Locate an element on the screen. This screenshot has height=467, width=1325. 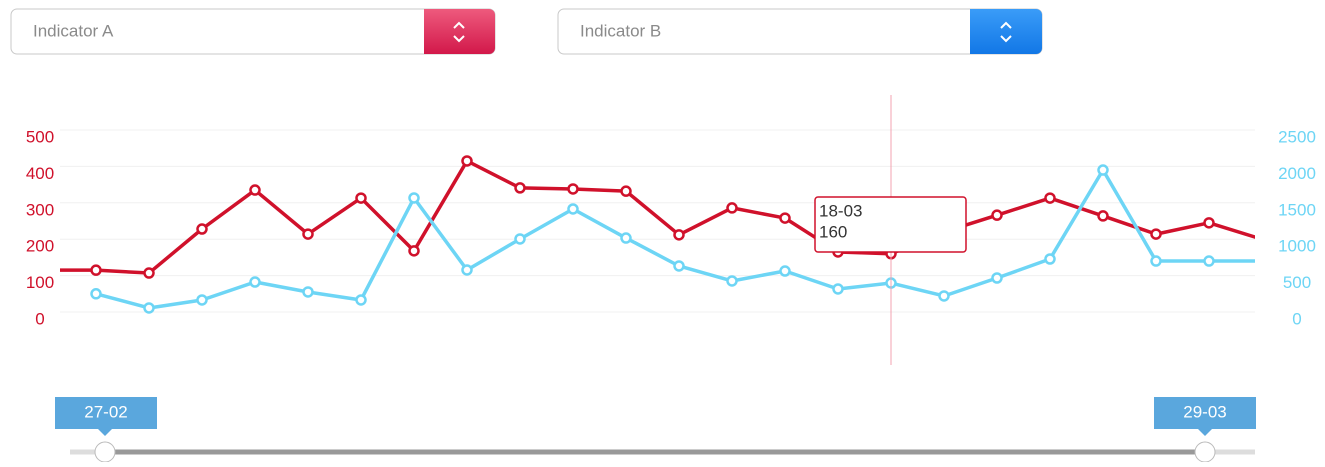
slider-label: 27-02 is located at coordinates (105, 411).